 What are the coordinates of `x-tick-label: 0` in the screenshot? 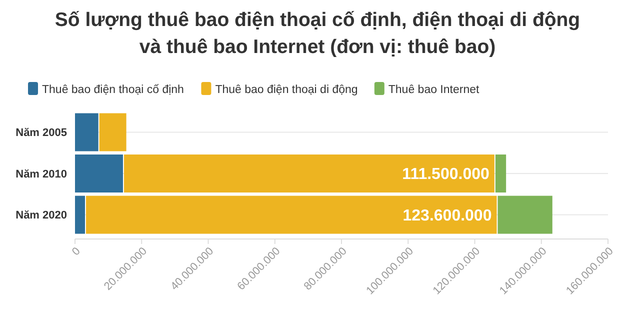 It's located at (76, 251).